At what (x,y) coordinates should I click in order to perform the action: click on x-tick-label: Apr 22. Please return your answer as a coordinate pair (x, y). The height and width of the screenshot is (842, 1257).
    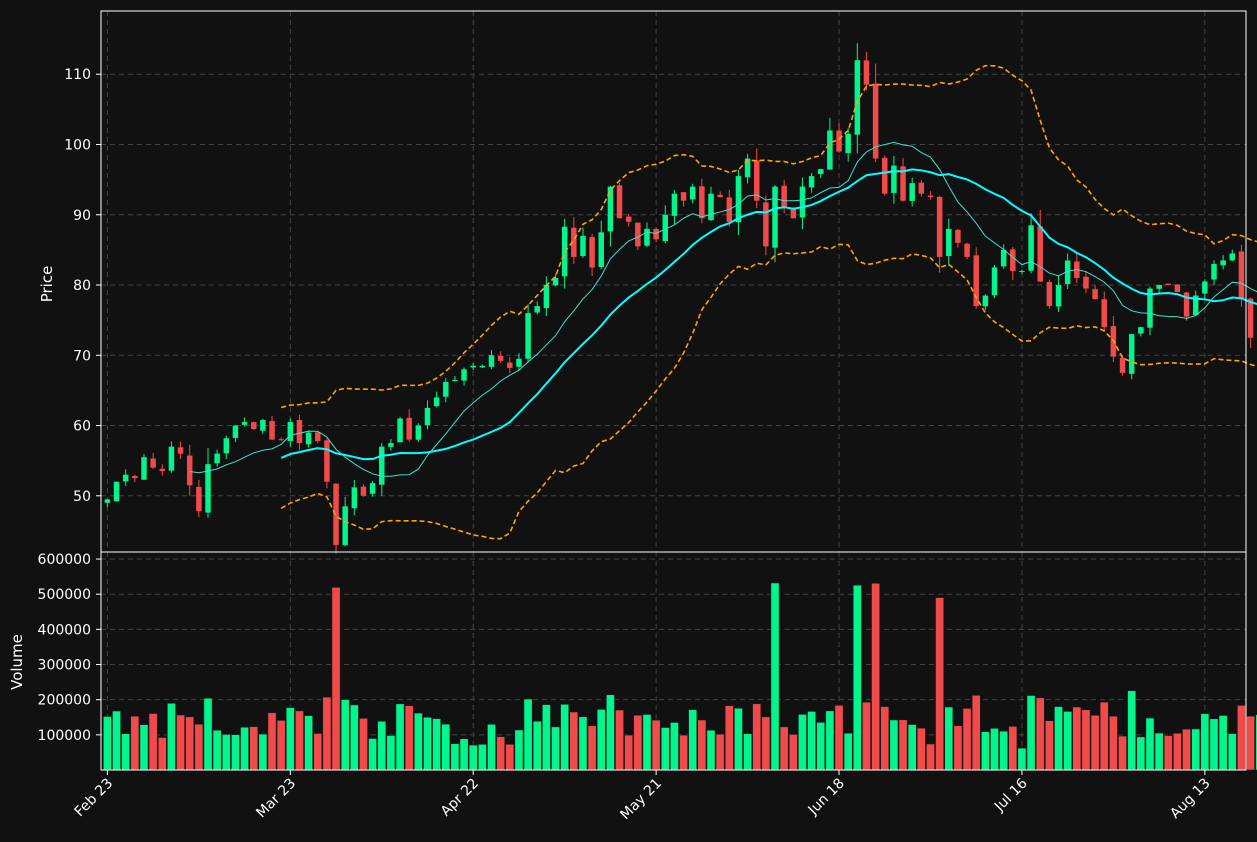
    Looking at the image, I should click on (460, 798).